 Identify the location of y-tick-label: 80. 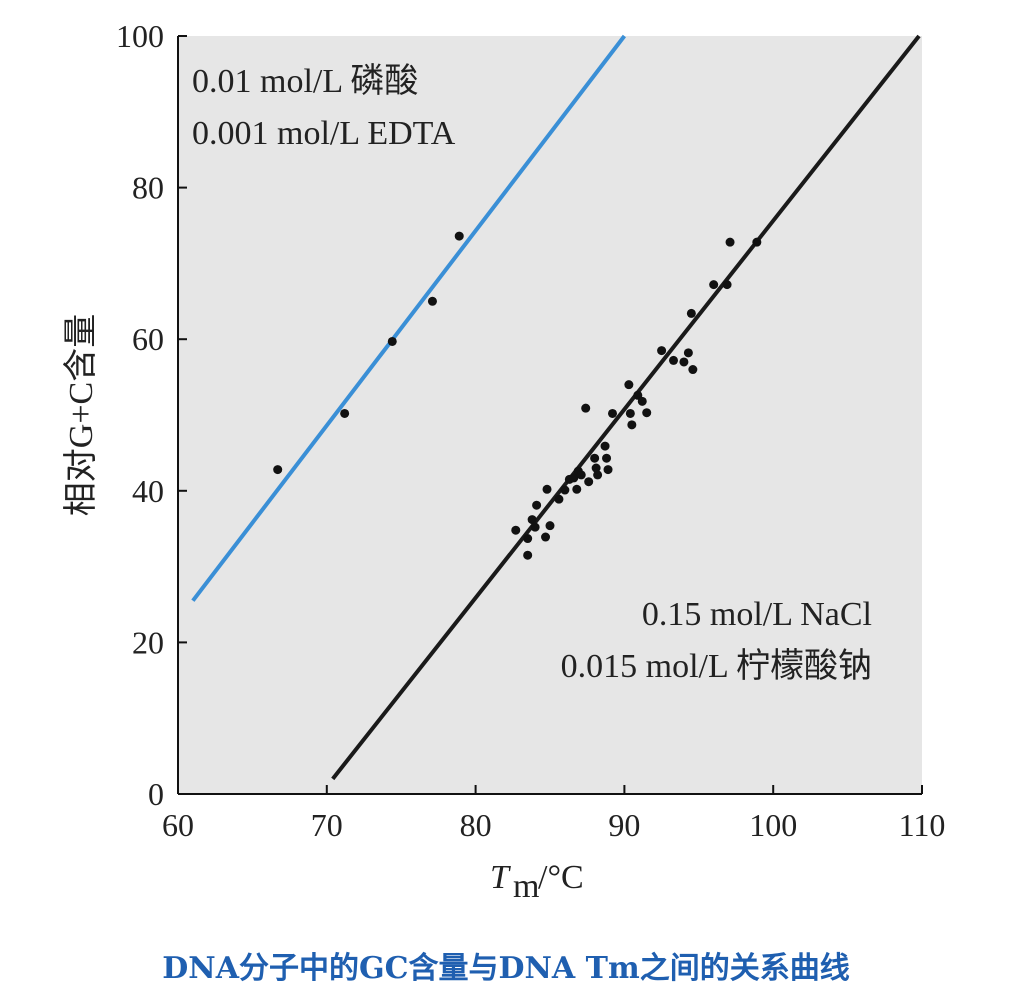
(148, 188).